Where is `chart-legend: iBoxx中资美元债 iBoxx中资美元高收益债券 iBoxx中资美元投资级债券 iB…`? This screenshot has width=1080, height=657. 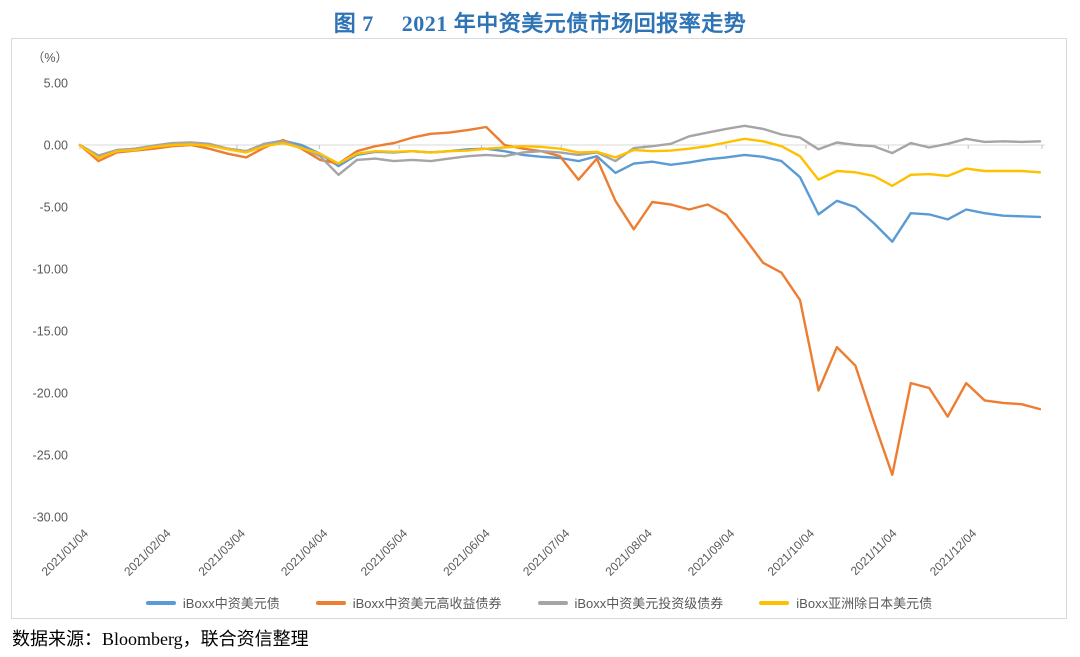
chart-legend: iBoxx中资美元债 iBoxx中资美元高收益债券 iBoxx中资美元投资级债券 iB… is located at coordinates (539, 602).